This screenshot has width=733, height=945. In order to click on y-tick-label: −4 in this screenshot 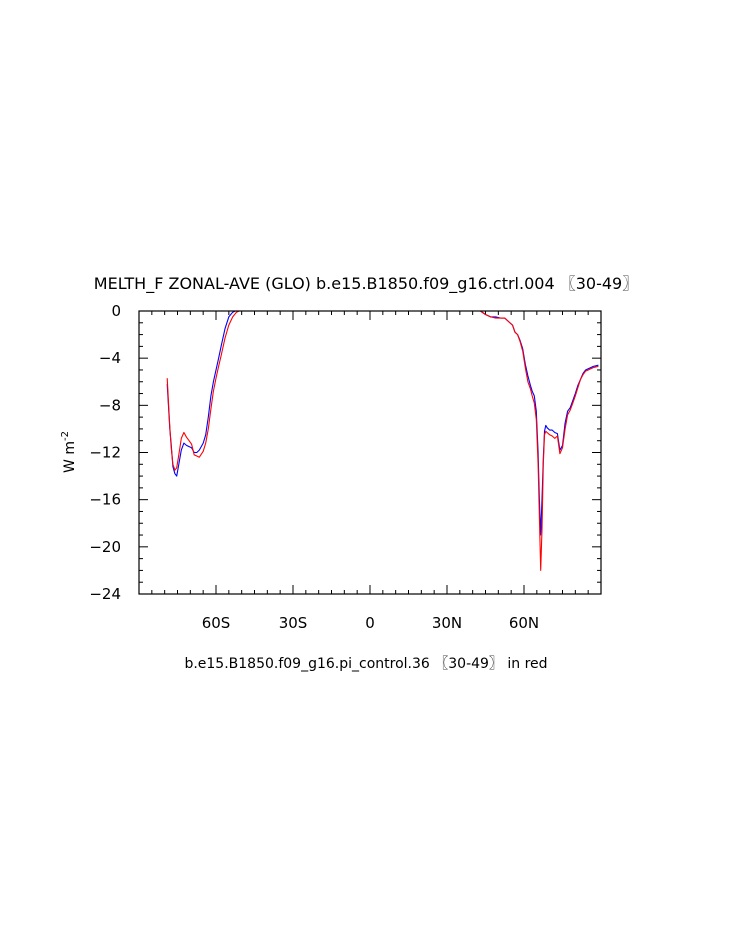, I will do `click(110, 358)`.